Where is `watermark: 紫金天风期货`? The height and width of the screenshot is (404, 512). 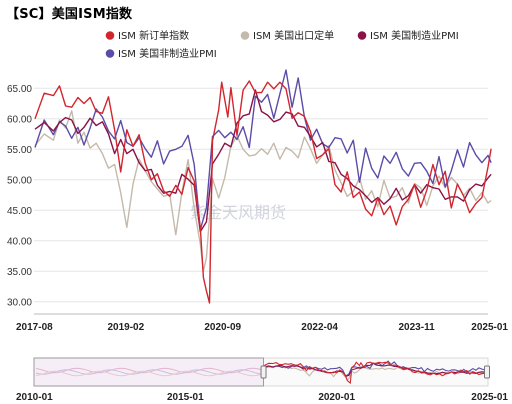
watermark: 紫金天风期货 is located at coordinates (238, 212).